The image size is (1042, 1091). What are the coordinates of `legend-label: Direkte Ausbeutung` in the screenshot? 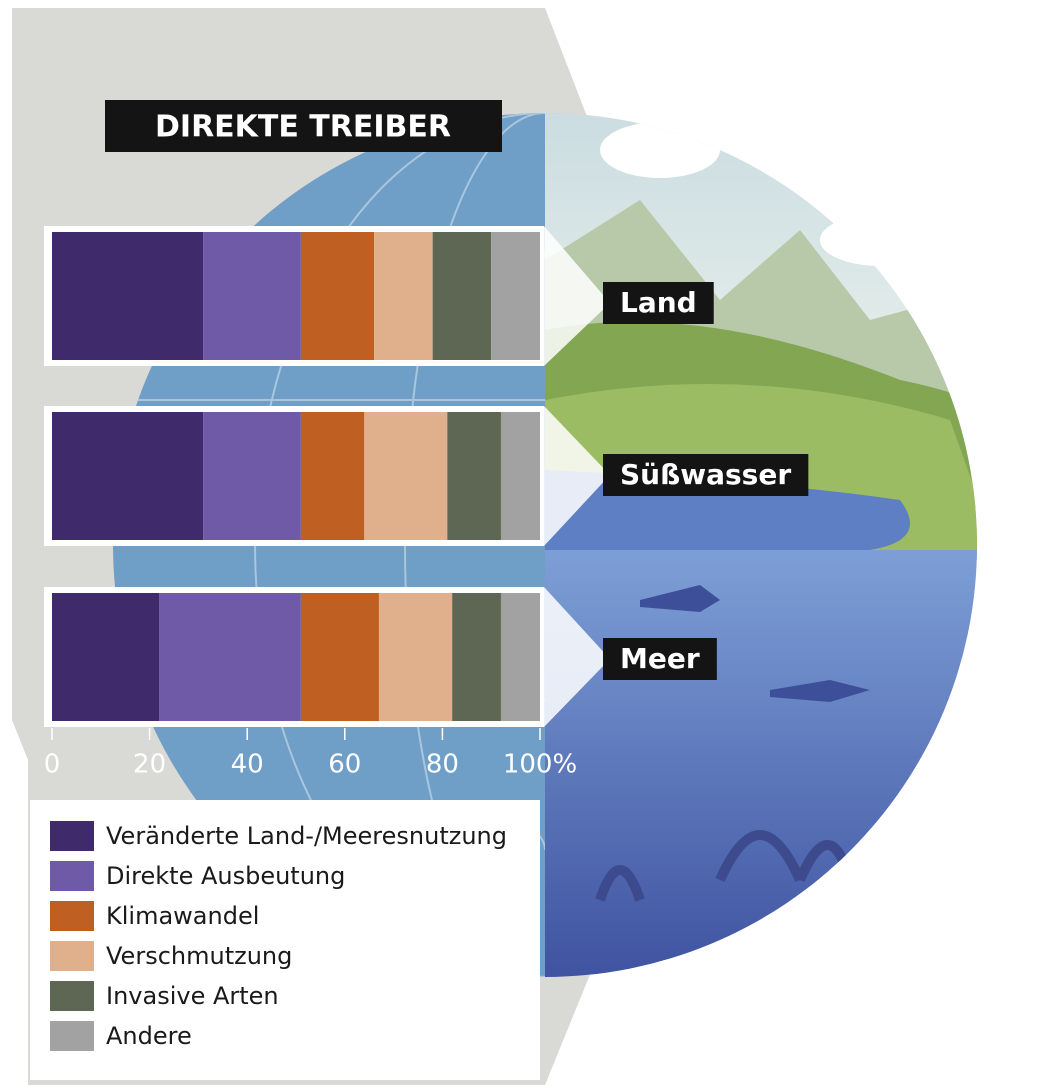 It's located at (225, 876).